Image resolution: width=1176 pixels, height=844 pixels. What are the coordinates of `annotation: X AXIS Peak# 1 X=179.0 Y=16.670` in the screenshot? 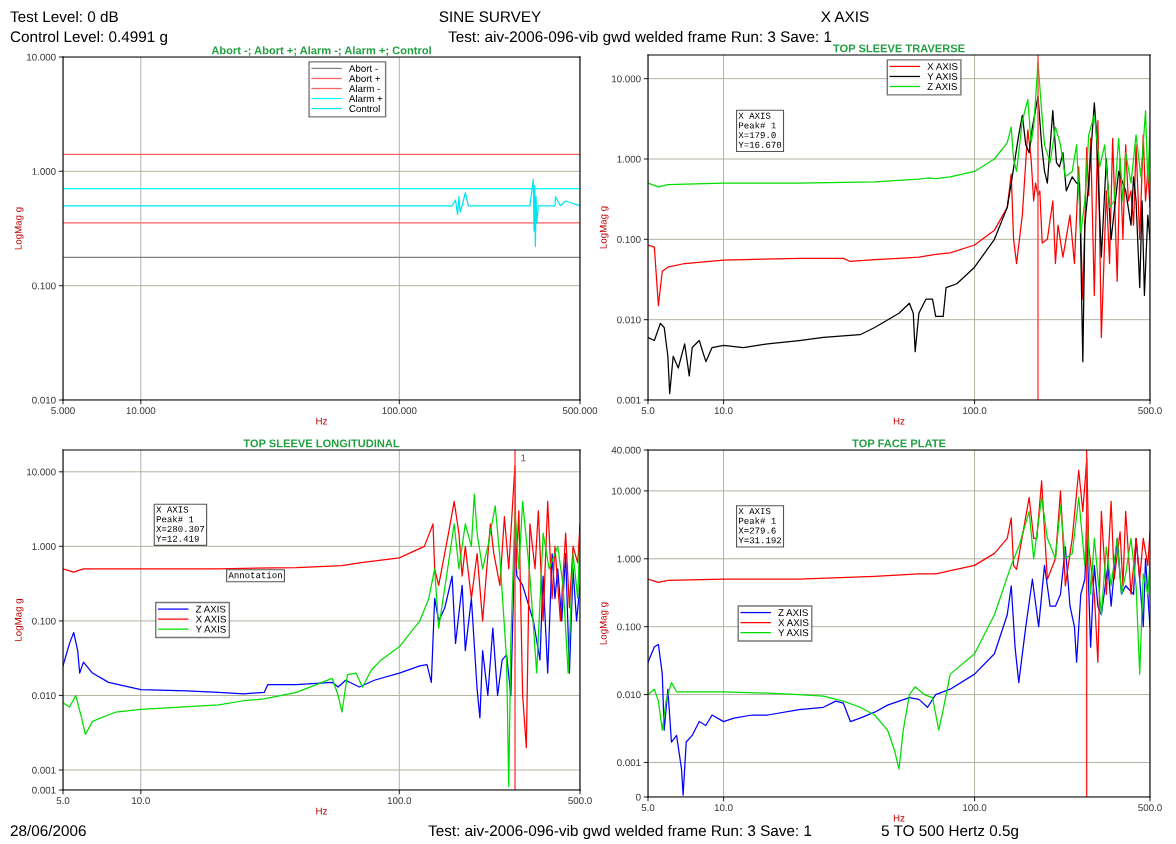 It's located at (760, 130).